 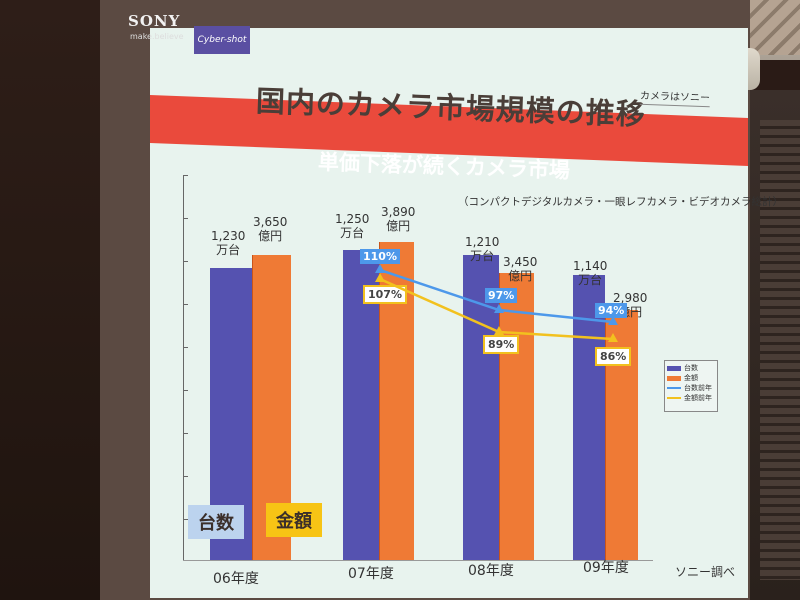 I want to click on chart-legend: 台数 金額 台数前年 金額前年, so click(x=691, y=386).